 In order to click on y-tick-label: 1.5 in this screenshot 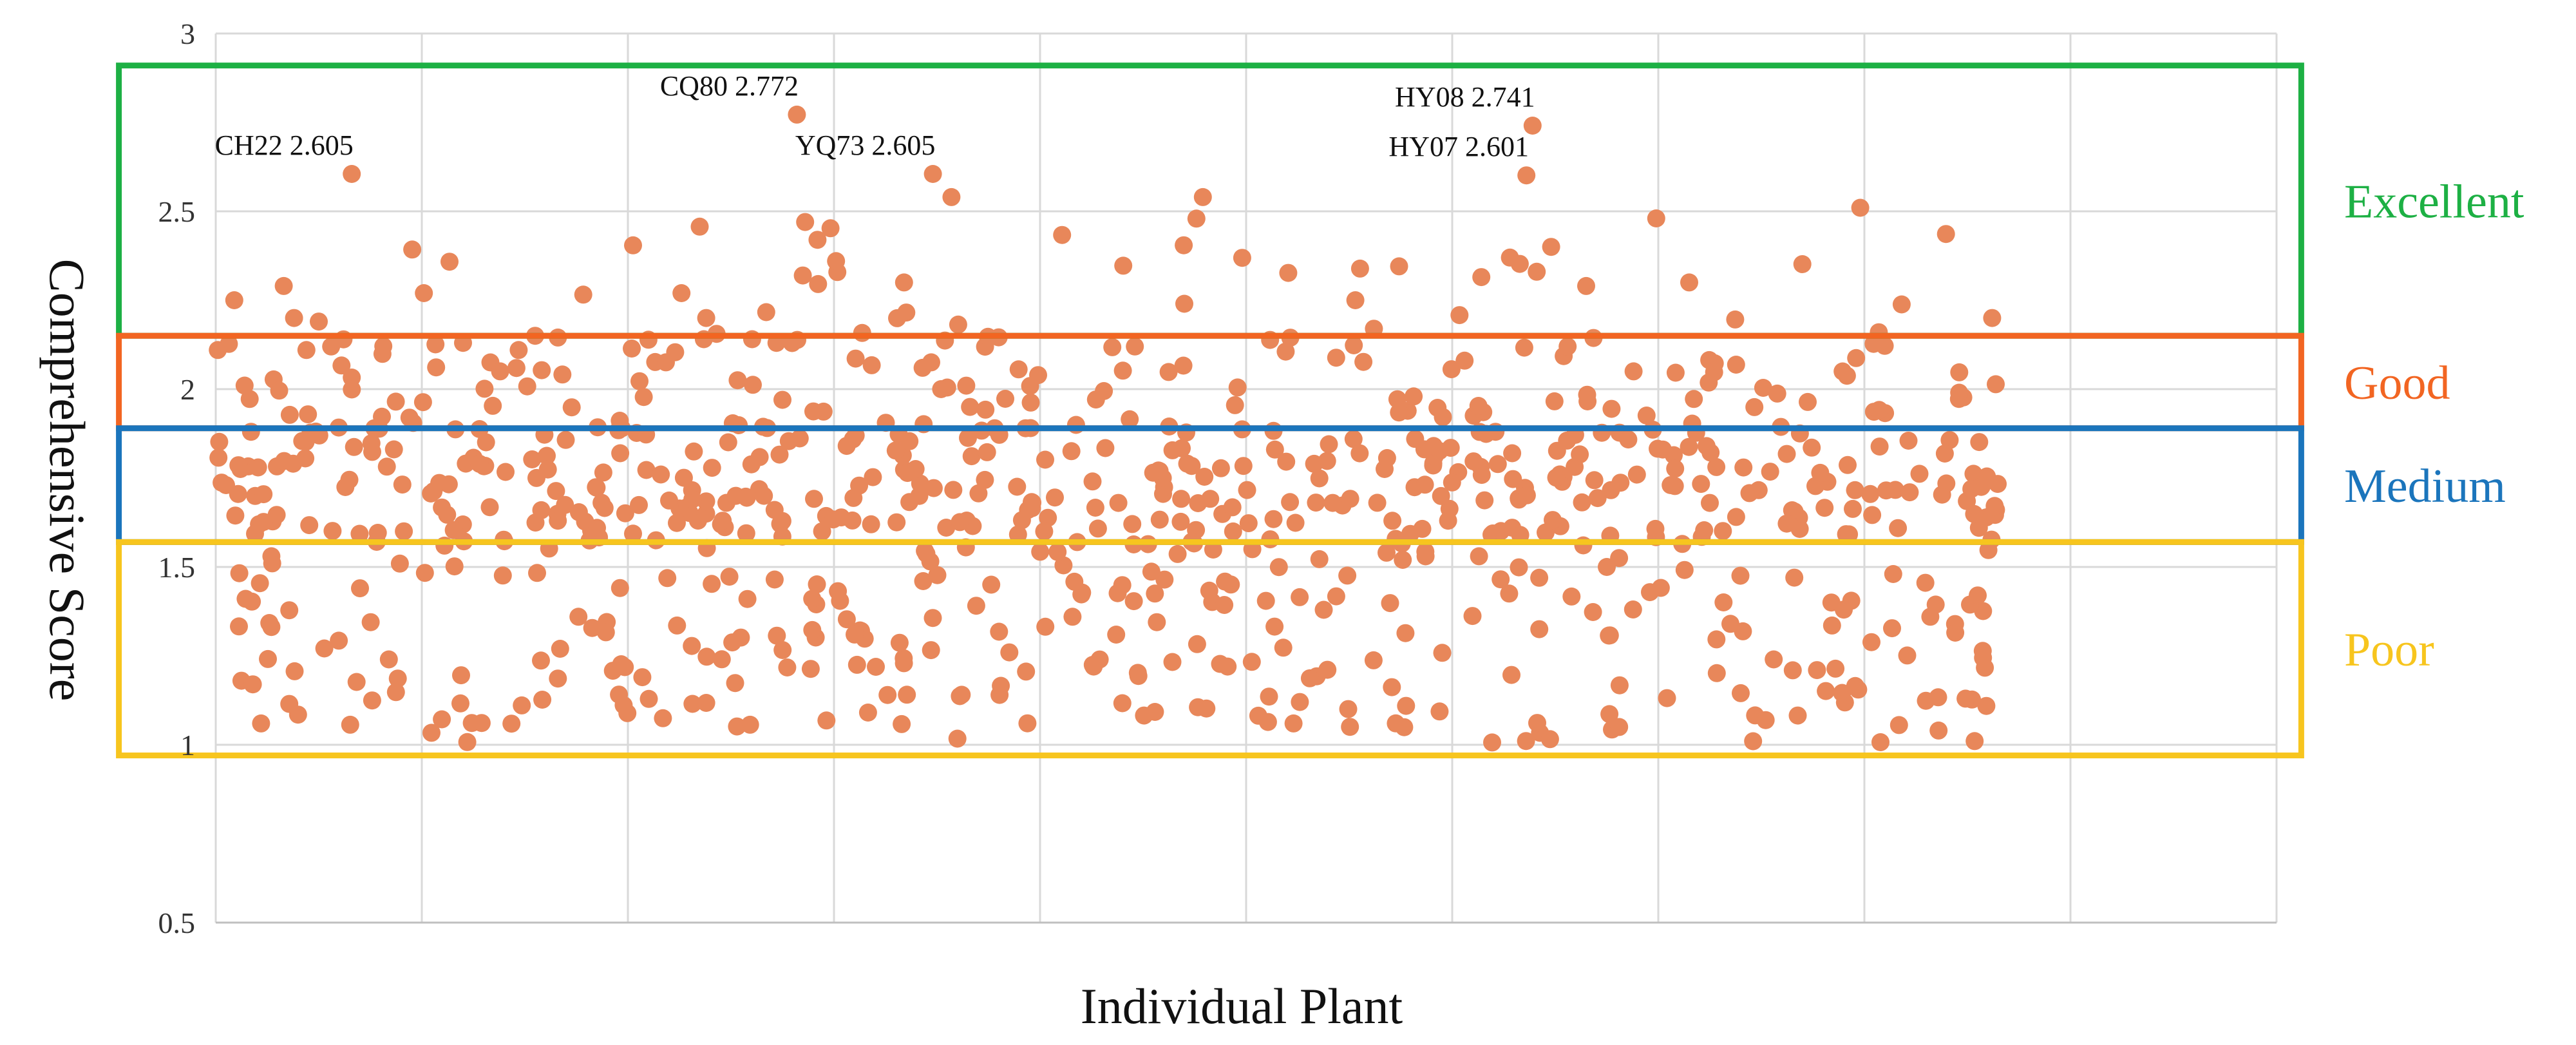, I will do `click(177, 567)`.